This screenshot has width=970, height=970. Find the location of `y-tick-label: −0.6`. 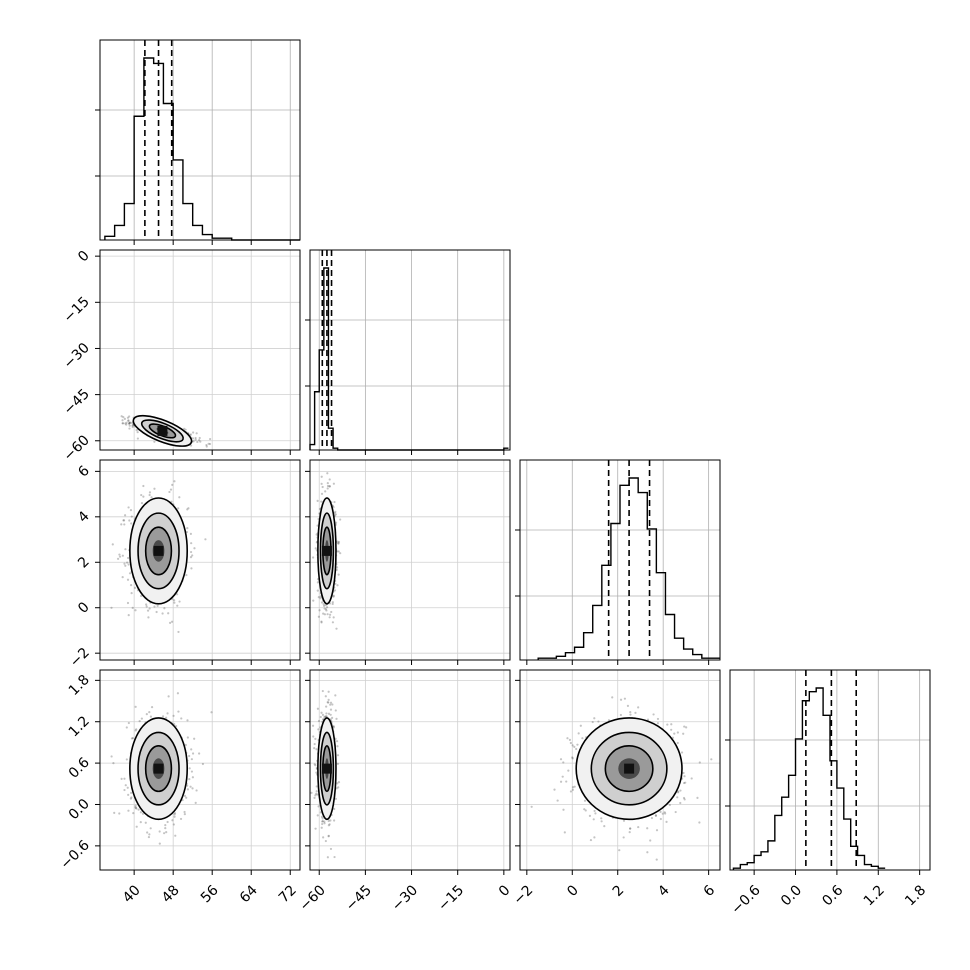

y-tick-label: −0.6 is located at coordinates (74, 854).